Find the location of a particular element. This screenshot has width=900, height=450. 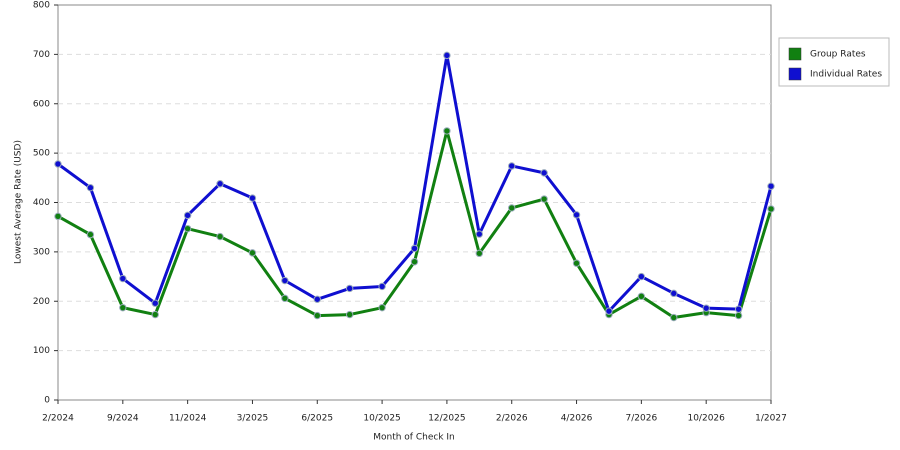

legend-label: Group Rates is located at coordinates (838, 55).